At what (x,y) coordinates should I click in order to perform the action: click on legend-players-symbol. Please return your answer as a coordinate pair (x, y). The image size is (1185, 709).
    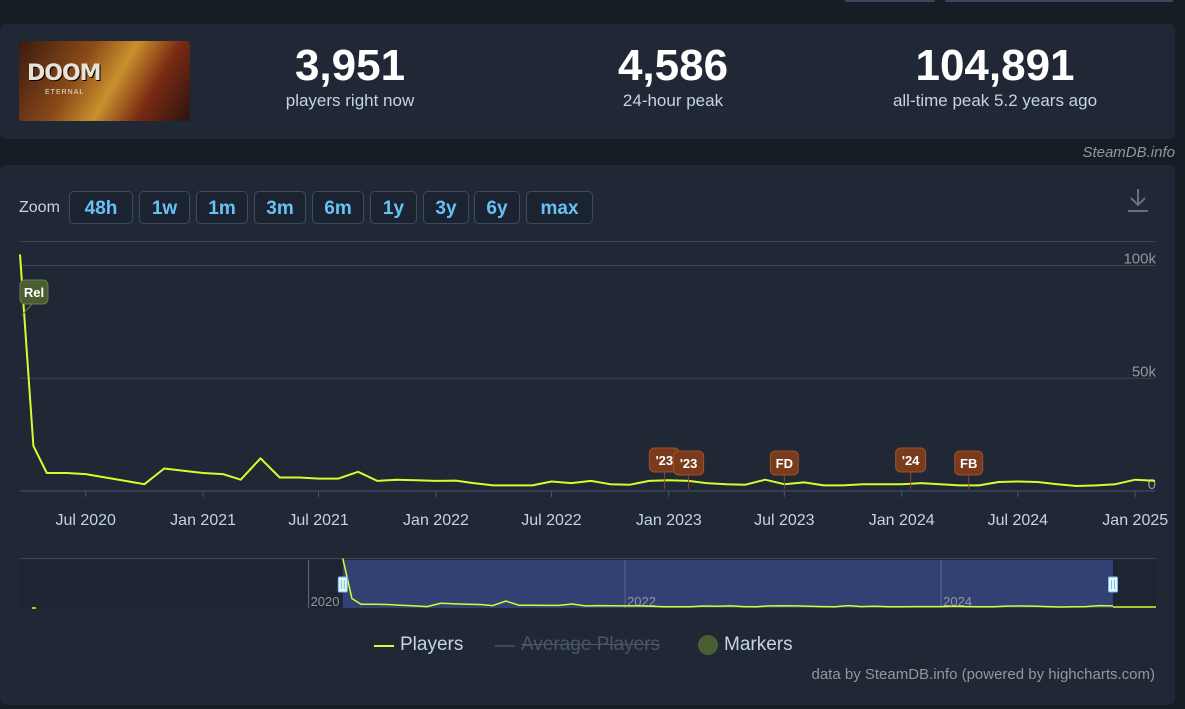
    Looking at the image, I should click on (384, 646).